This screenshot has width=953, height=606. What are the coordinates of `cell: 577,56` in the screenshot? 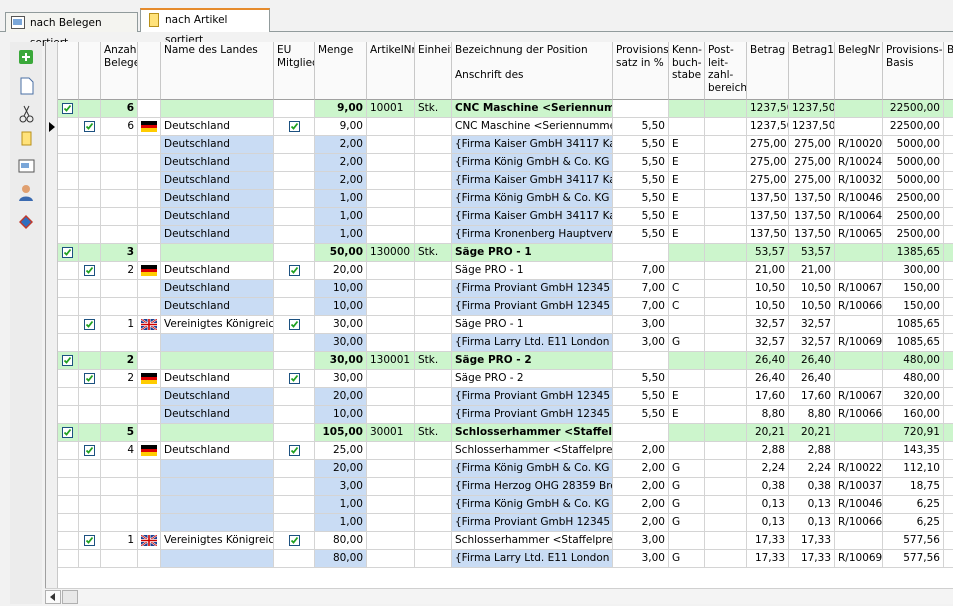 It's located at (913, 559).